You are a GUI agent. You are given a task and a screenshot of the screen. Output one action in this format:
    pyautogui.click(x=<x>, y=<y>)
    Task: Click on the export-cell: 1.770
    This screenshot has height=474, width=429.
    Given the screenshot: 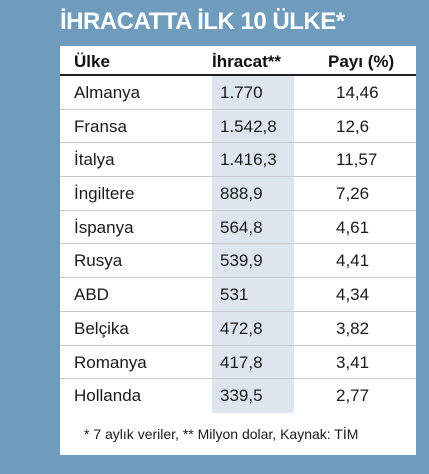 What is the action you would take?
    pyautogui.click(x=241, y=92)
    